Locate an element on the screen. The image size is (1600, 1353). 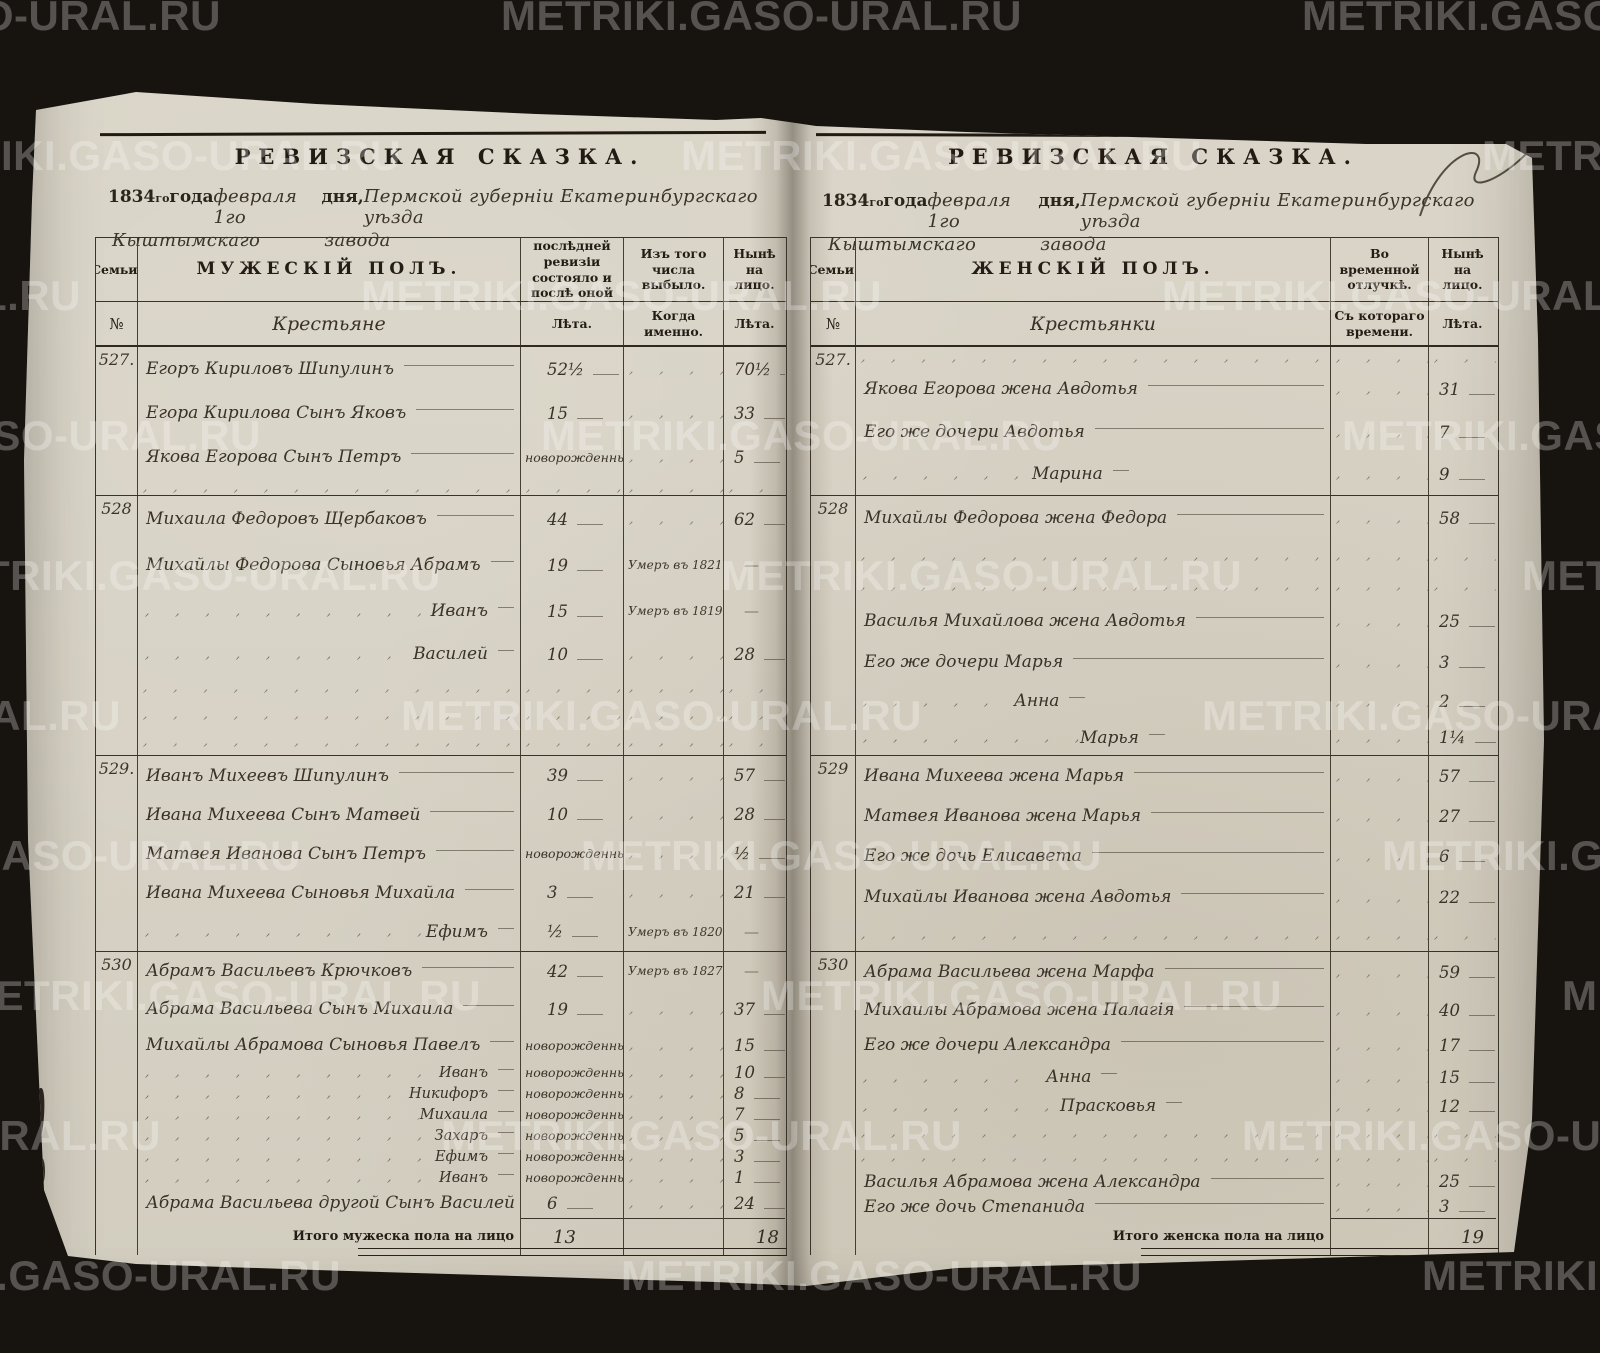
age-now: 21 is located at coordinates (754, 892).